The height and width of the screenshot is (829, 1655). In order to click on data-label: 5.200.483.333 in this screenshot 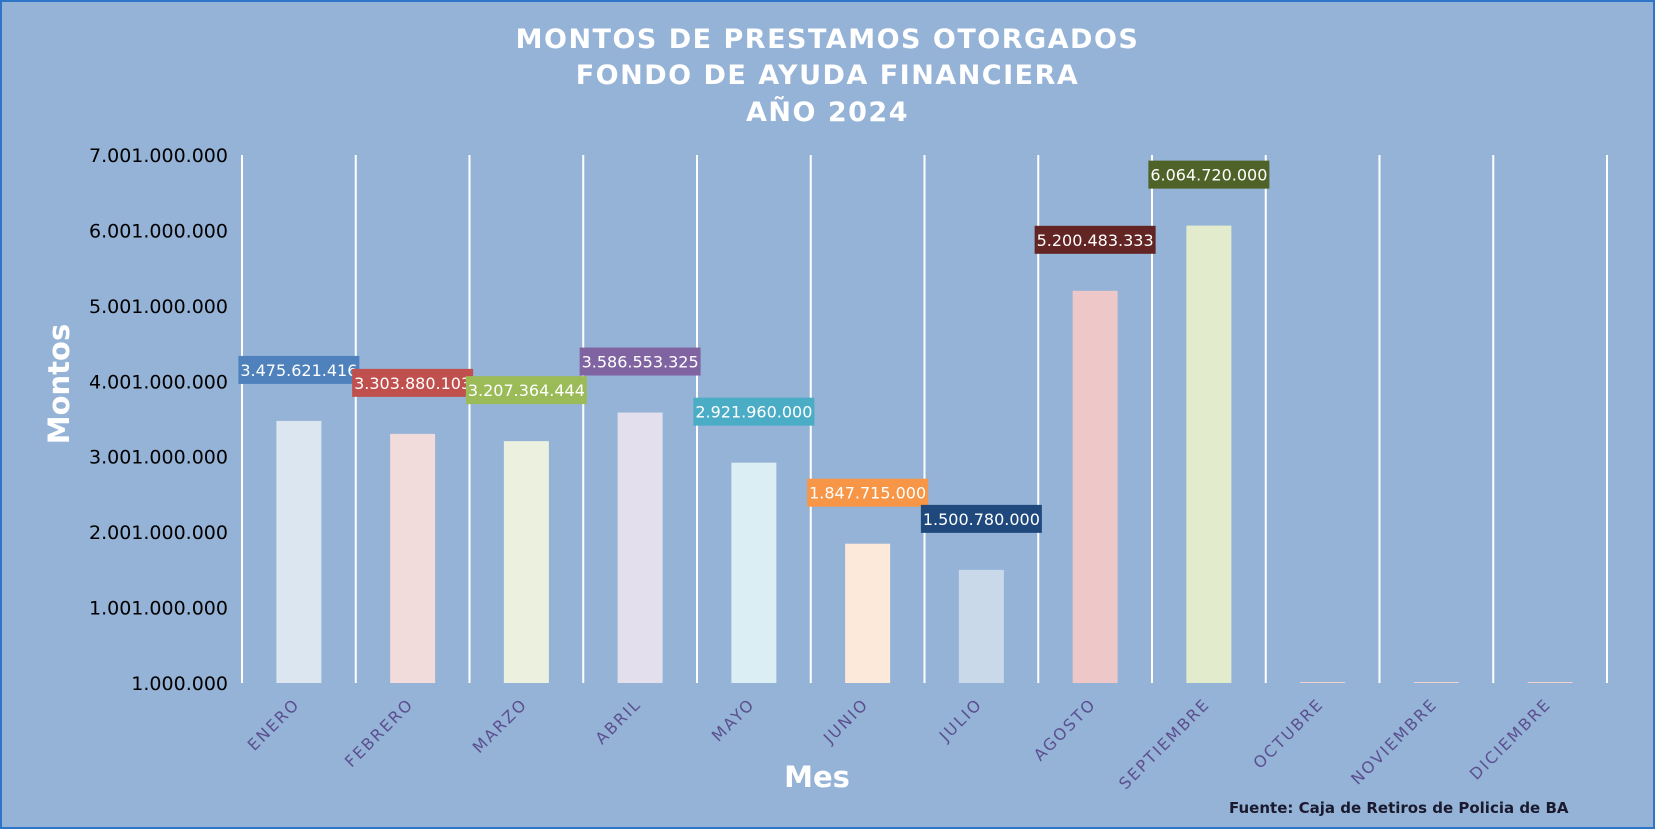, I will do `click(1095, 240)`.